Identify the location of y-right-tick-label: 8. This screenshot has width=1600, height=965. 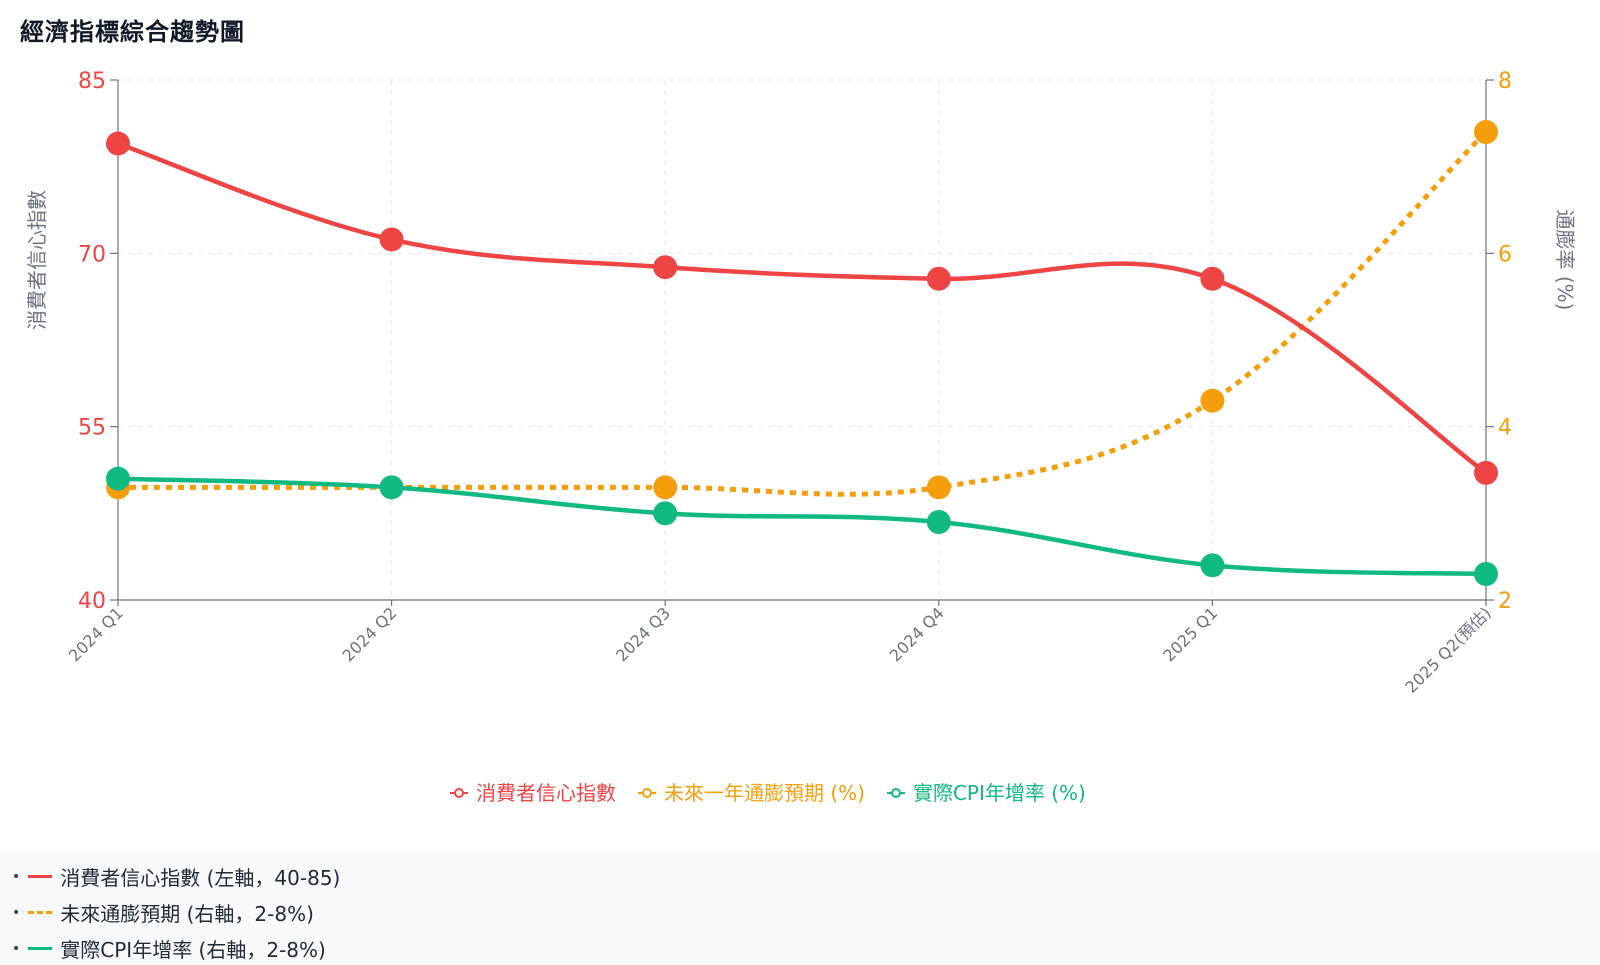
(1505, 81).